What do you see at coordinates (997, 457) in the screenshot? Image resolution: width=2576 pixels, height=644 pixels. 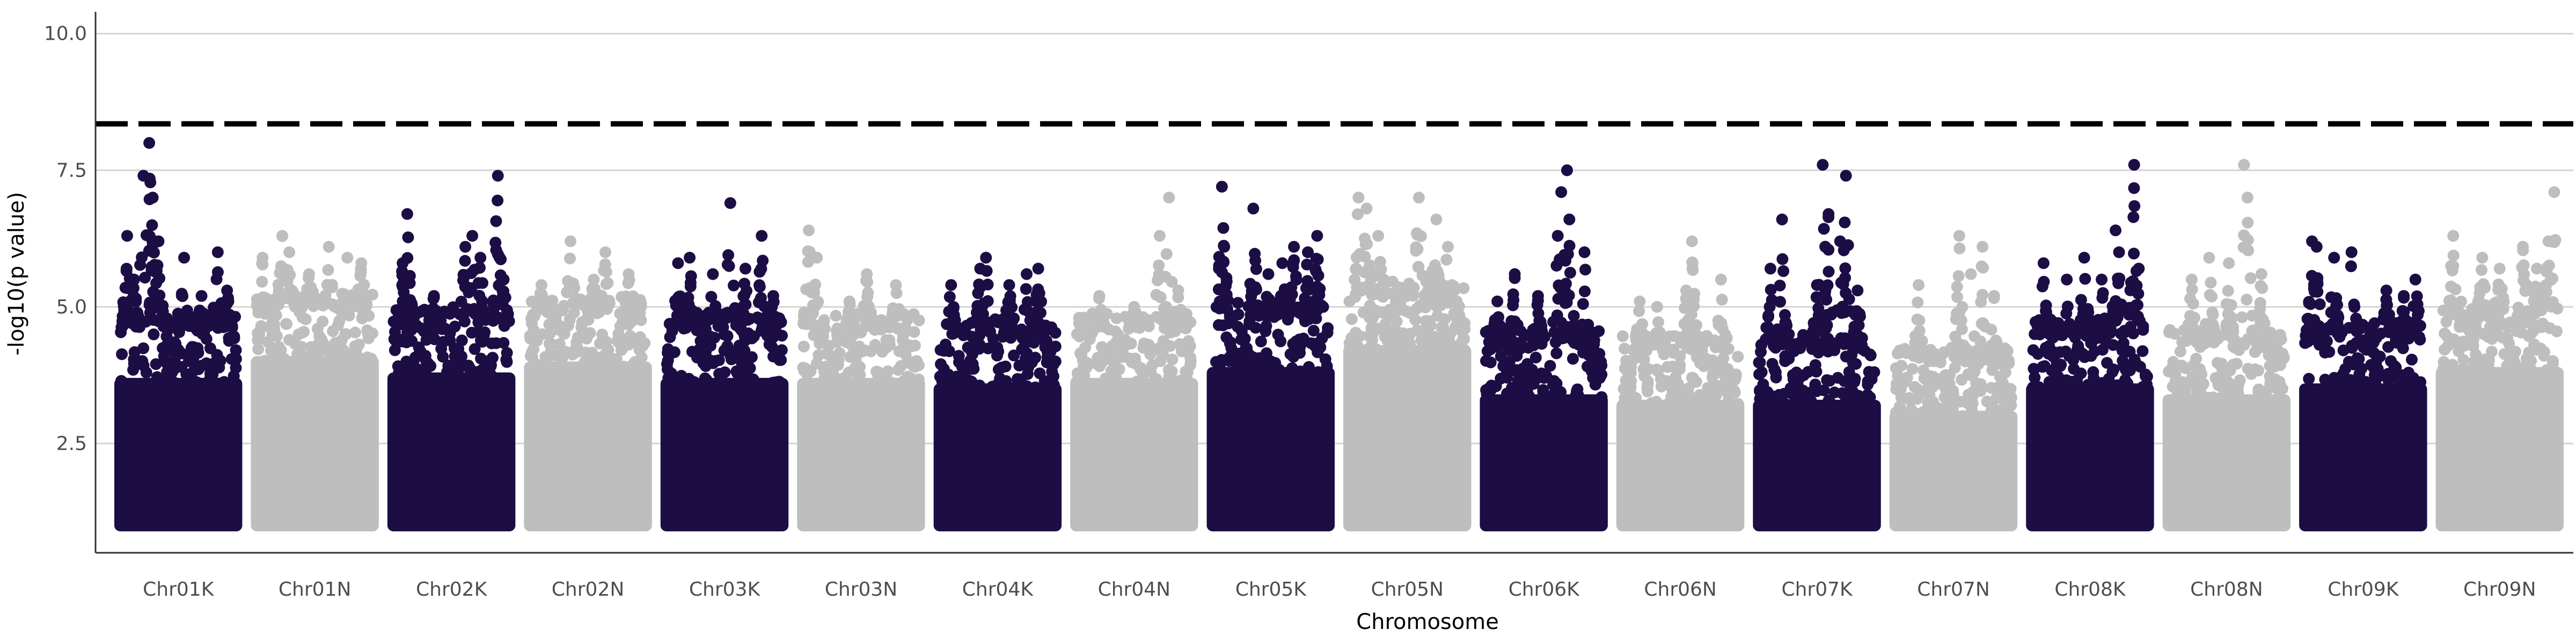 I see `point-band-Chr04K` at bounding box center [997, 457].